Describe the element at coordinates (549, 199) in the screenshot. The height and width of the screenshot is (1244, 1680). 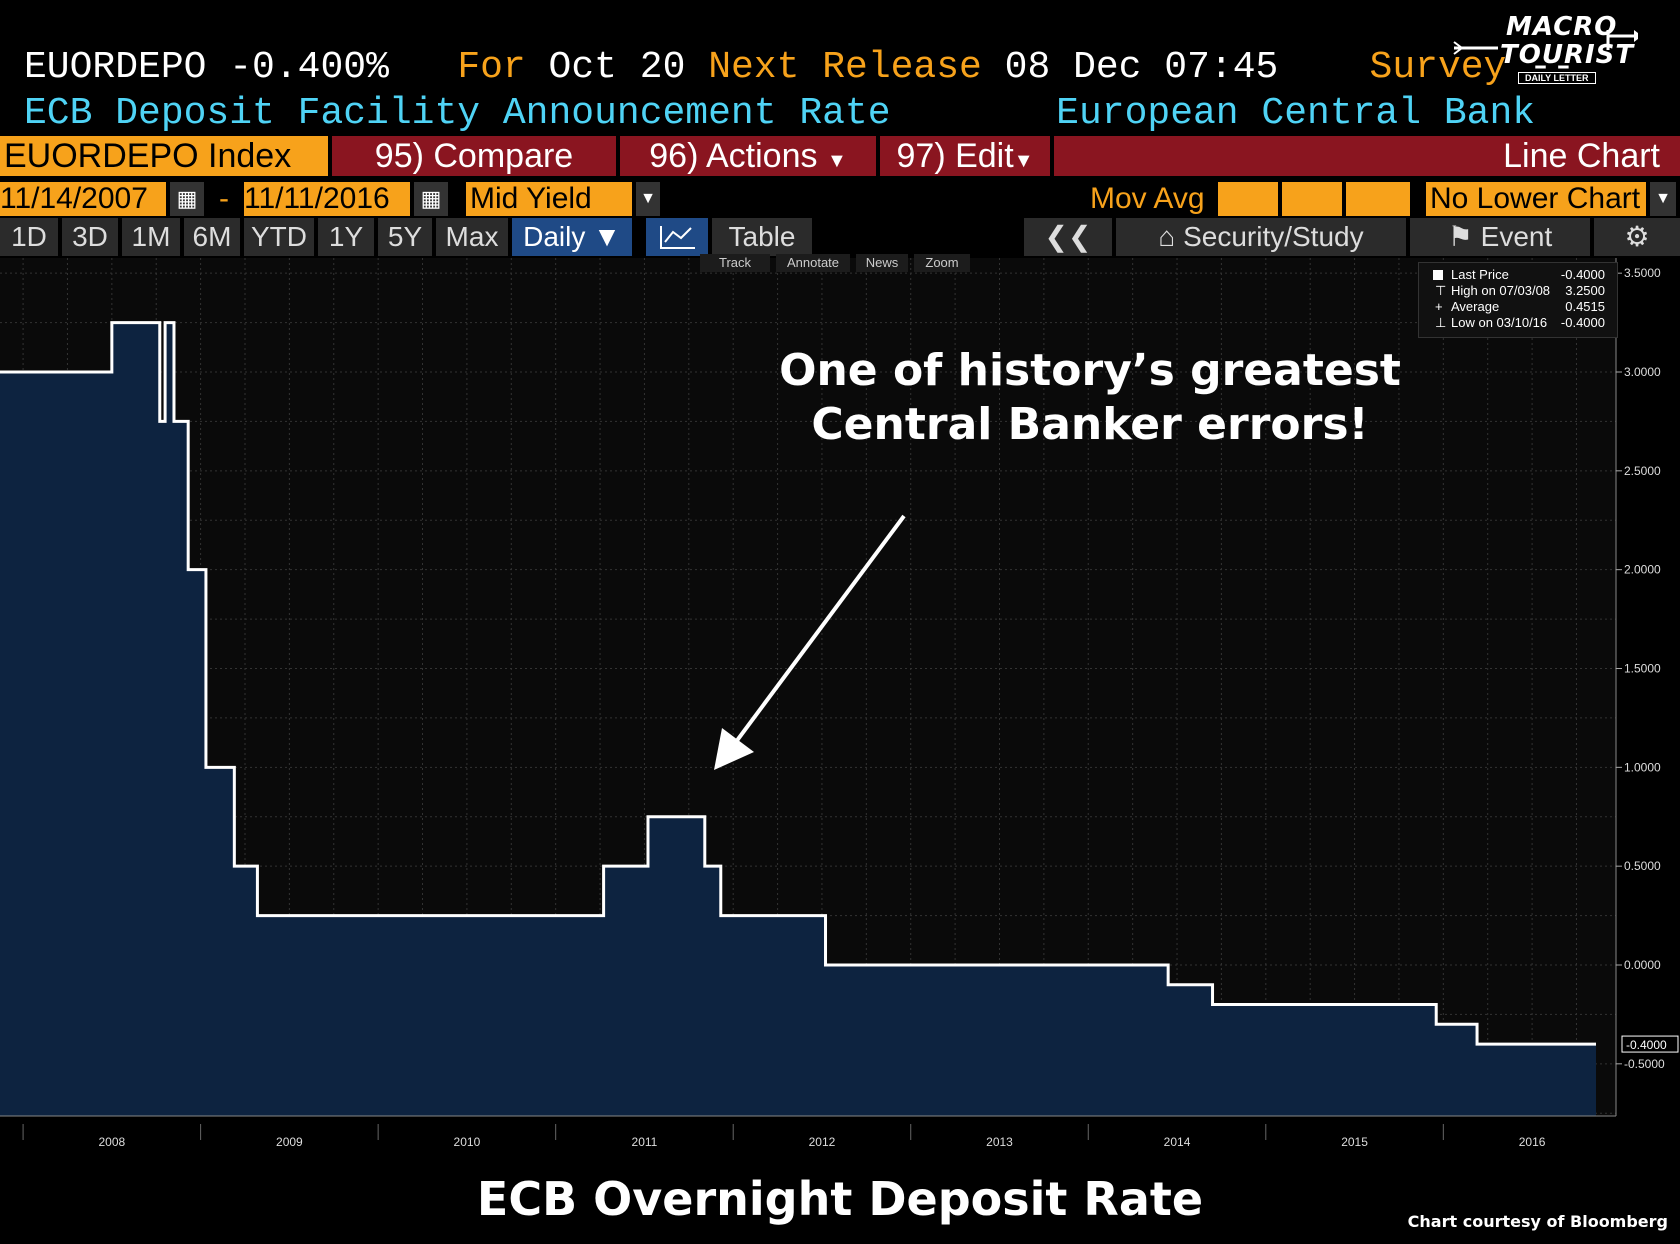
I see `field-select: Mid Yield` at that location.